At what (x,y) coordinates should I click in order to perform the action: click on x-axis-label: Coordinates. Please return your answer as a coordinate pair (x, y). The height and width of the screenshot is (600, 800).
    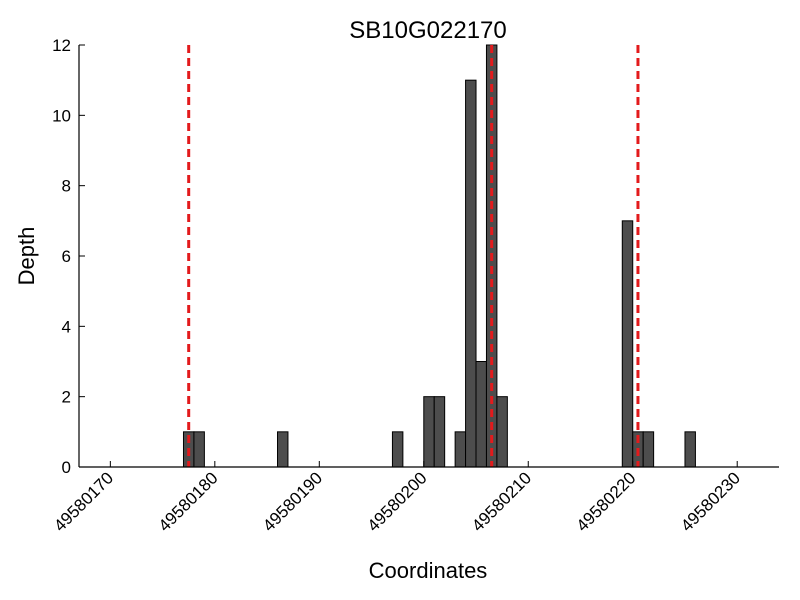
    Looking at the image, I should click on (428, 570).